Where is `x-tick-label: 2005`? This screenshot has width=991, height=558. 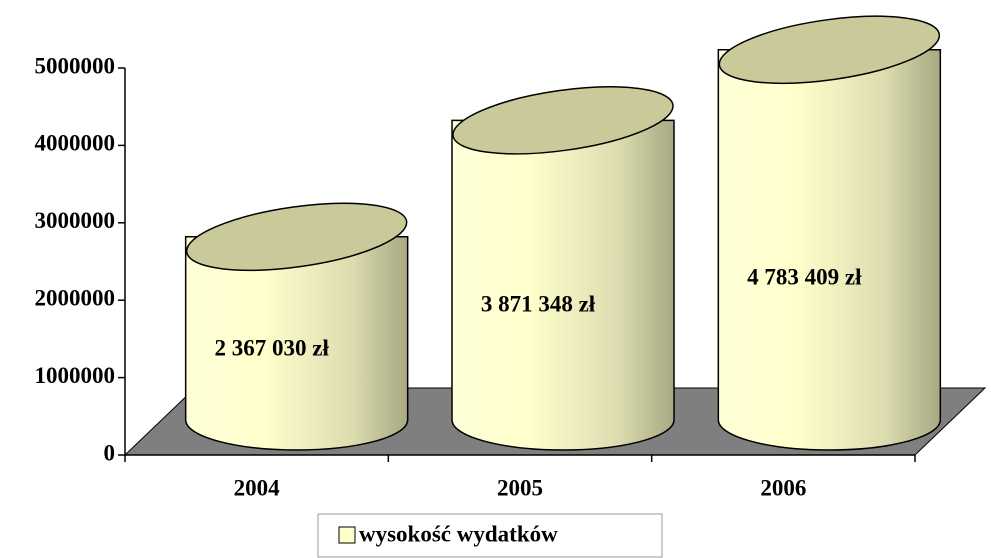 x-tick-label: 2005 is located at coordinates (520, 487).